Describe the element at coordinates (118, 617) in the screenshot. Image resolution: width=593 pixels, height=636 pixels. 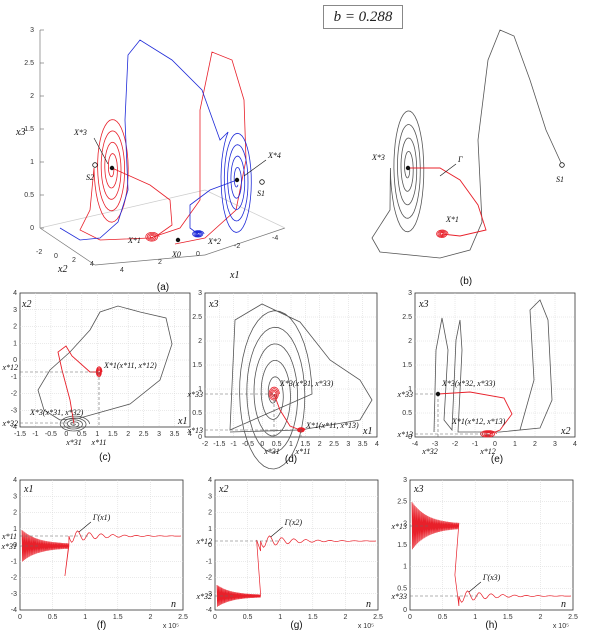
I see `f-x-tick-label: 1.5` at that location.